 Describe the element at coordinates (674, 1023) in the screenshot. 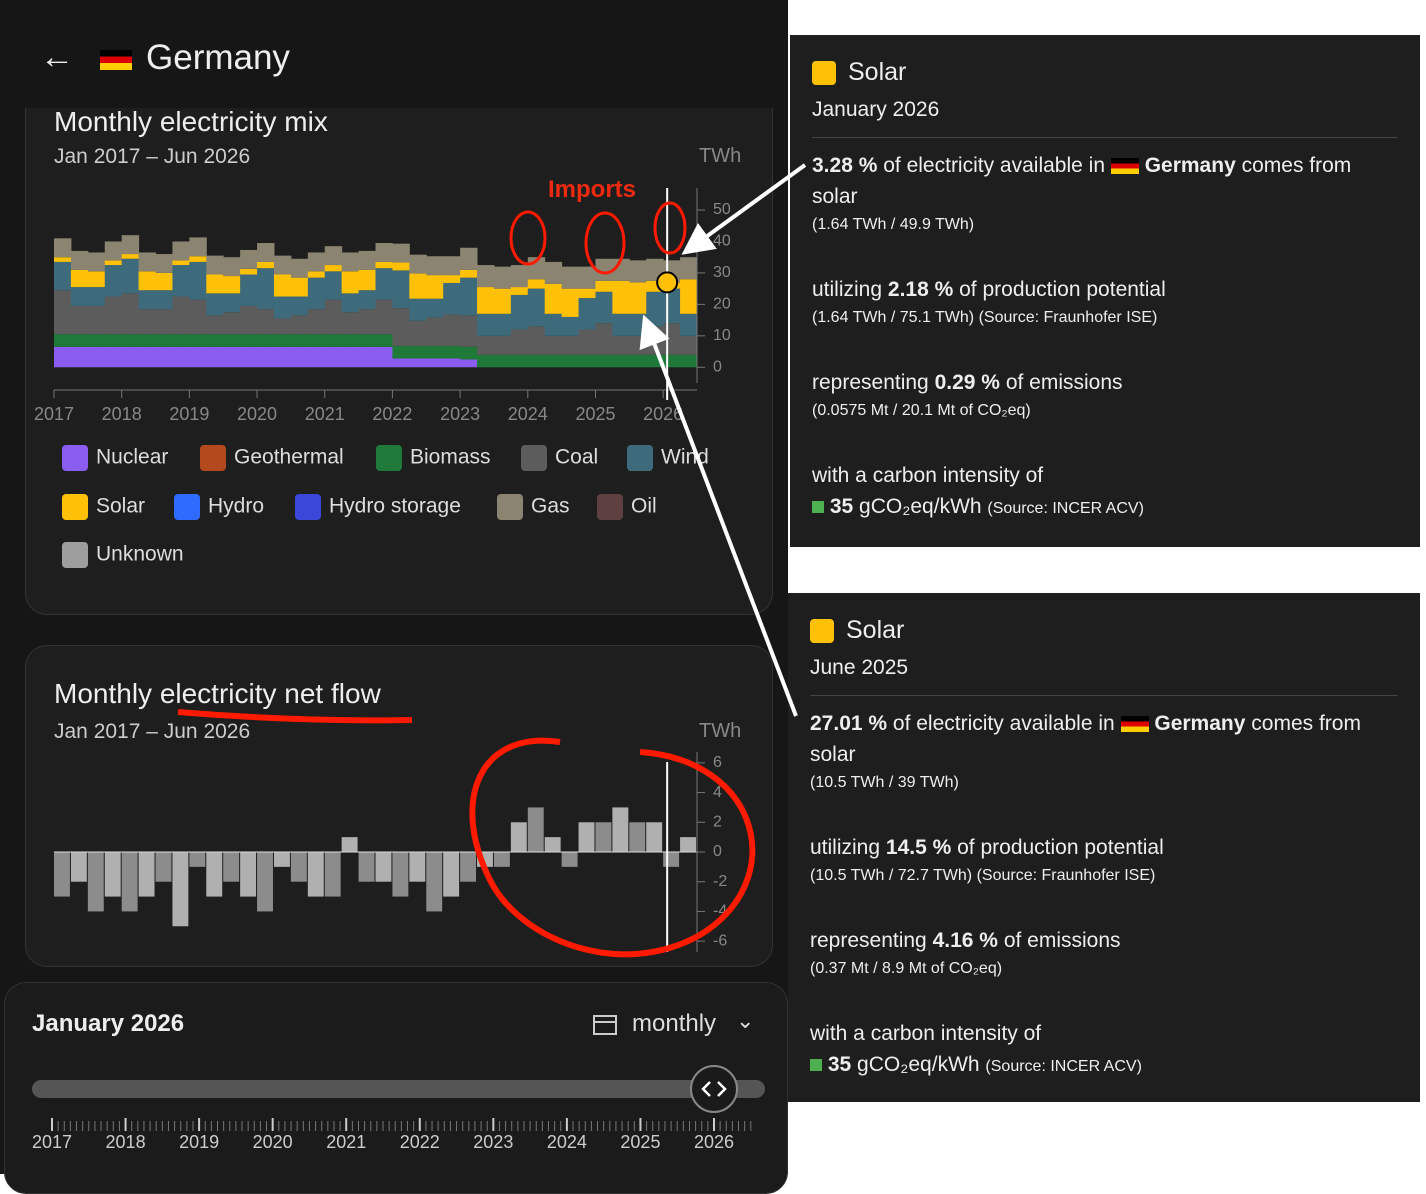

I see `period-select: monthly` at that location.